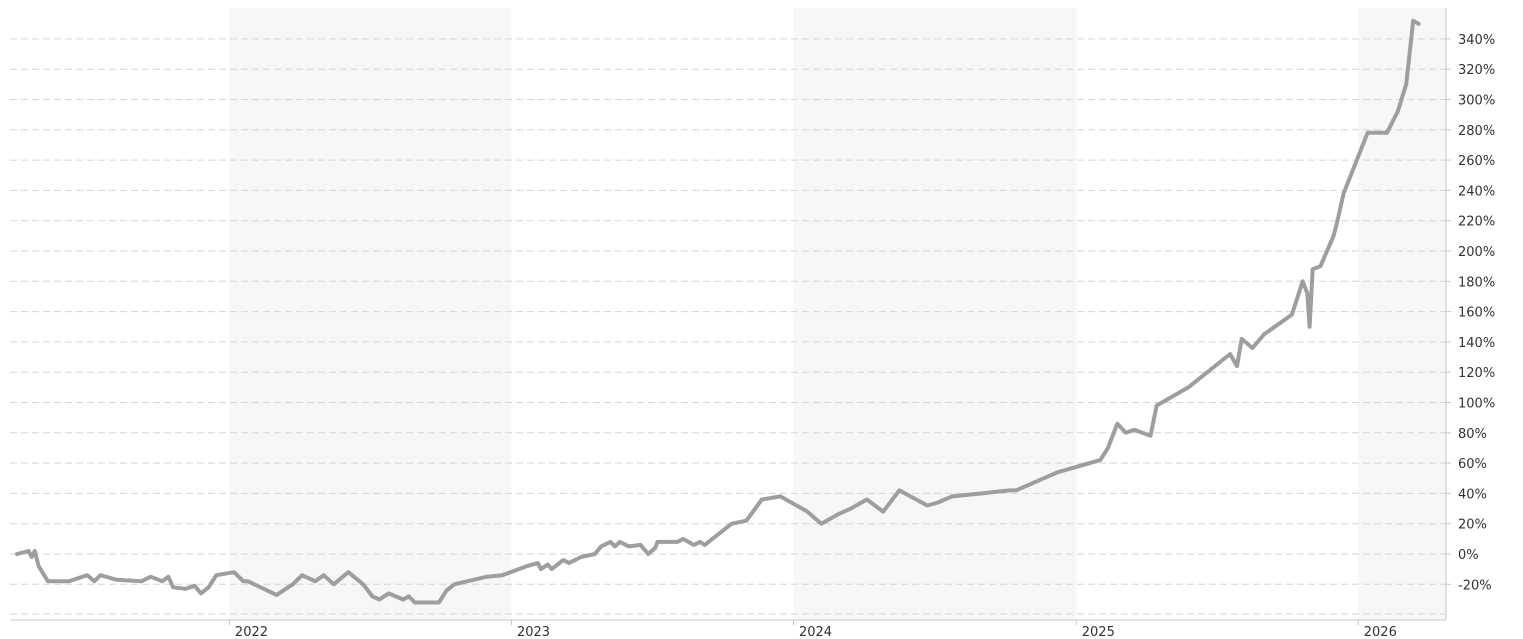  Describe the element at coordinates (533, 632) in the screenshot. I see `x-tick-label: 2023` at that location.